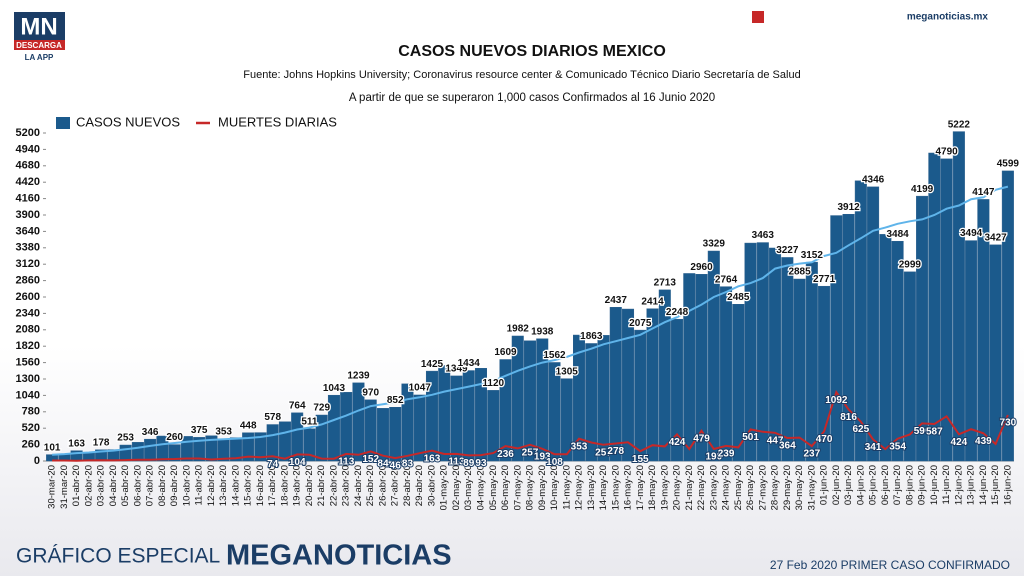 The image size is (1024, 576). What do you see at coordinates (603, 452) in the screenshot?
I see `value-label: 257` at bounding box center [603, 452].